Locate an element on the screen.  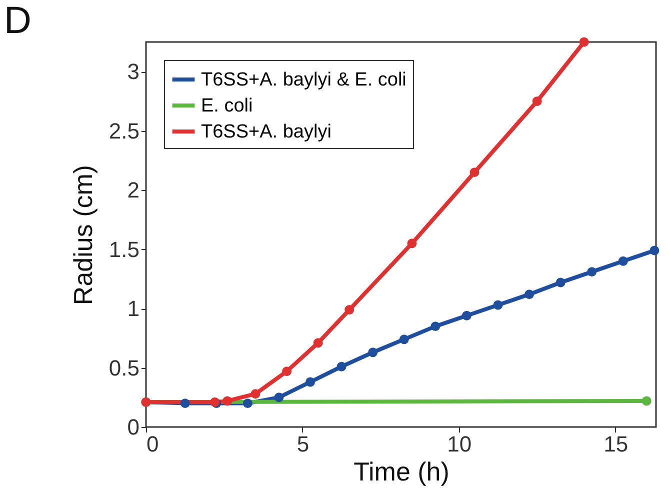
legend-label: E. coli is located at coordinates (227, 106).